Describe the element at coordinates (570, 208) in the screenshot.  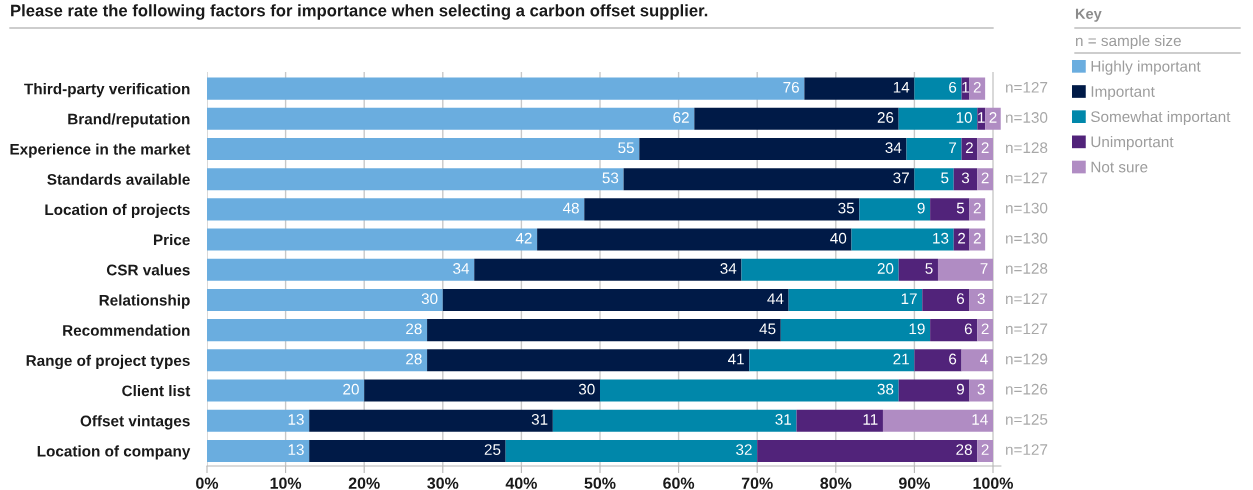
I see `data-label: 48` at that location.